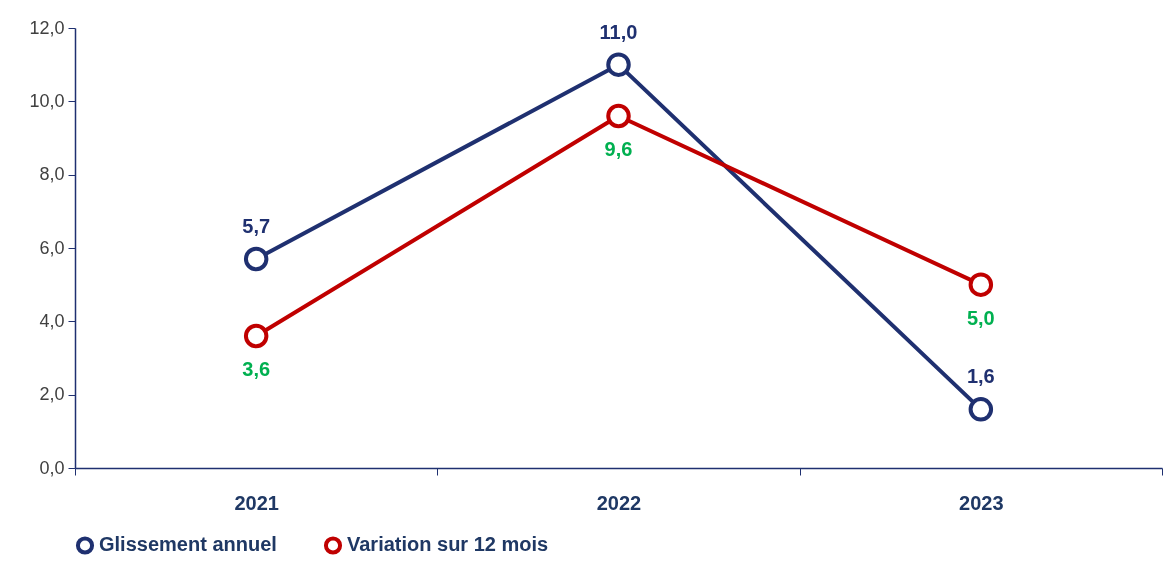  I want to click on y-tick-label: 12,0, so click(47, 27).